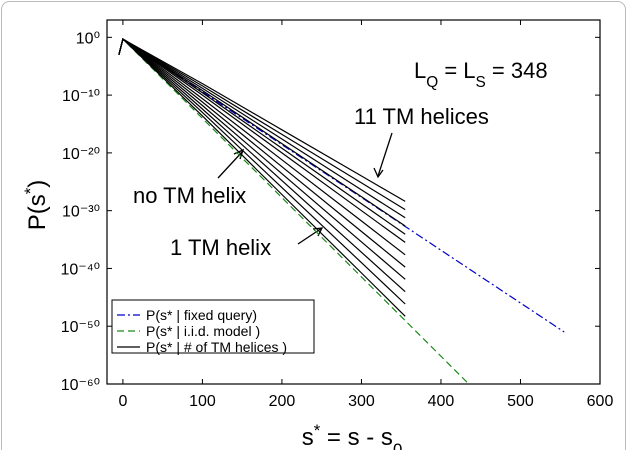 The width and height of the screenshot is (627, 450). I want to click on y-tick-label: 10⁻¹⁰, so click(81, 96).